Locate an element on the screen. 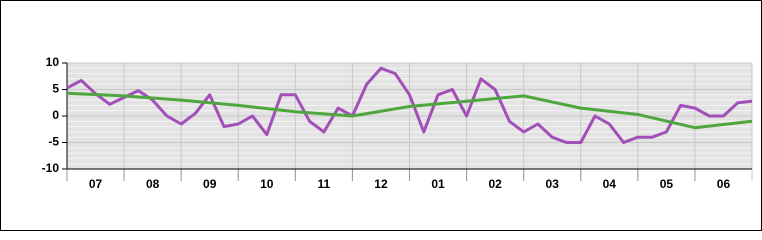  x-tick-label: 02 is located at coordinates (495, 184).